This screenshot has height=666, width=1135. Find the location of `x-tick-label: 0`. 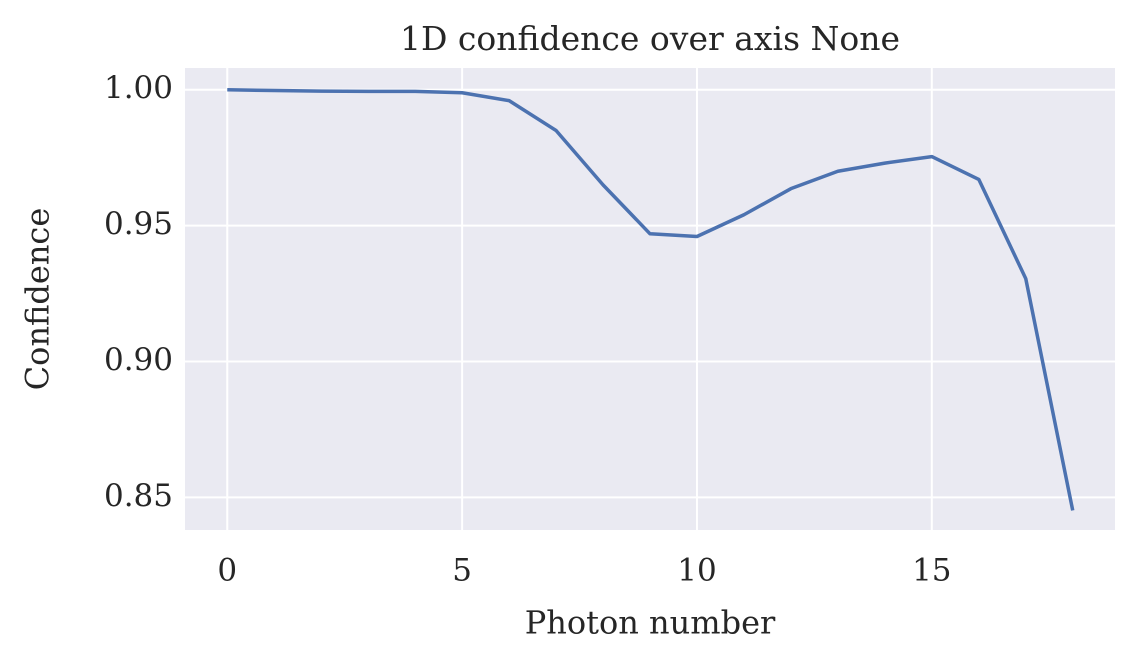

x-tick-label: 0 is located at coordinates (227, 571).